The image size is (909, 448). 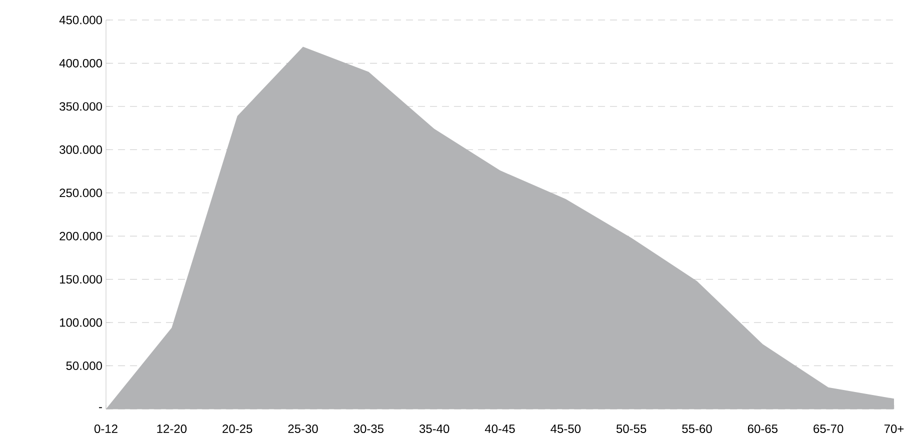 I want to click on x-tick-label: 70+, so click(x=894, y=429).